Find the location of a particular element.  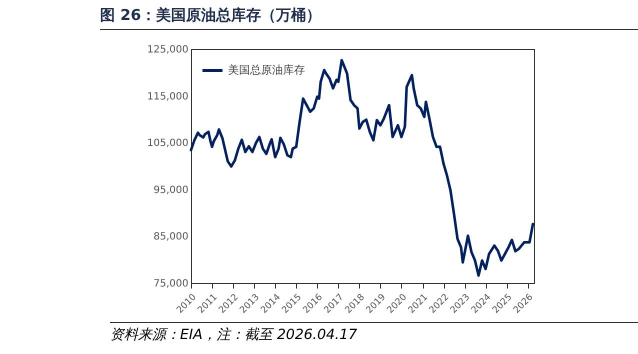

y-tick-label: 95,000 is located at coordinates (171, 190).